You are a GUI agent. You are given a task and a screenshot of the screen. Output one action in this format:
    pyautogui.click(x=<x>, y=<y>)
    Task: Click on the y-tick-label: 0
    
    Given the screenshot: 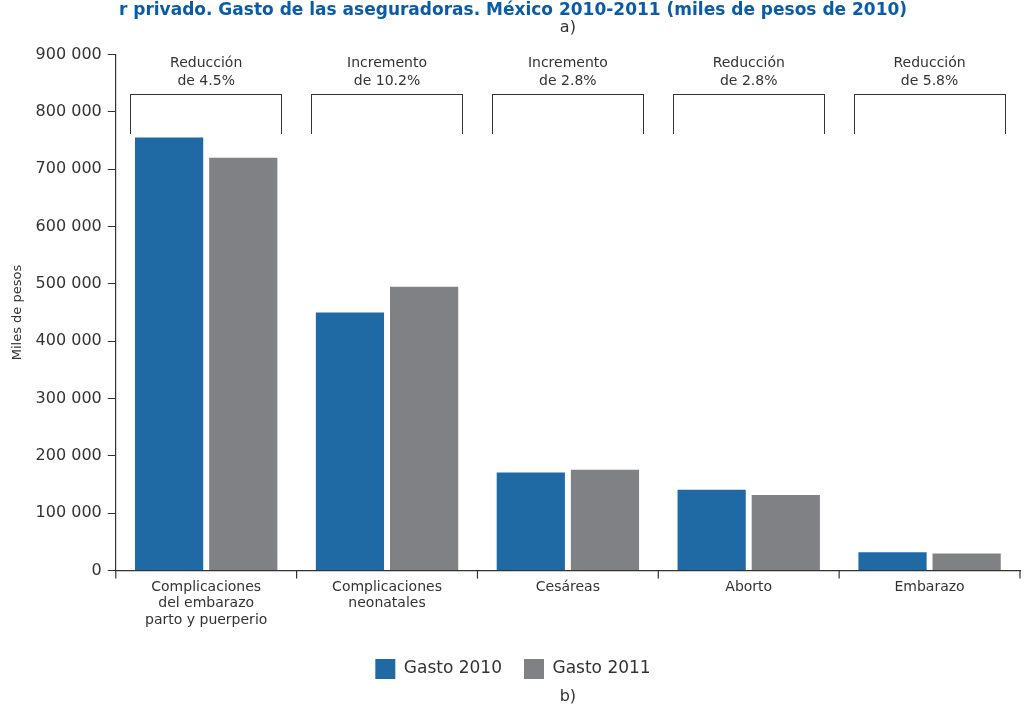 What is the action you would take?
    pyautogui.click(x=96, y=569)
    